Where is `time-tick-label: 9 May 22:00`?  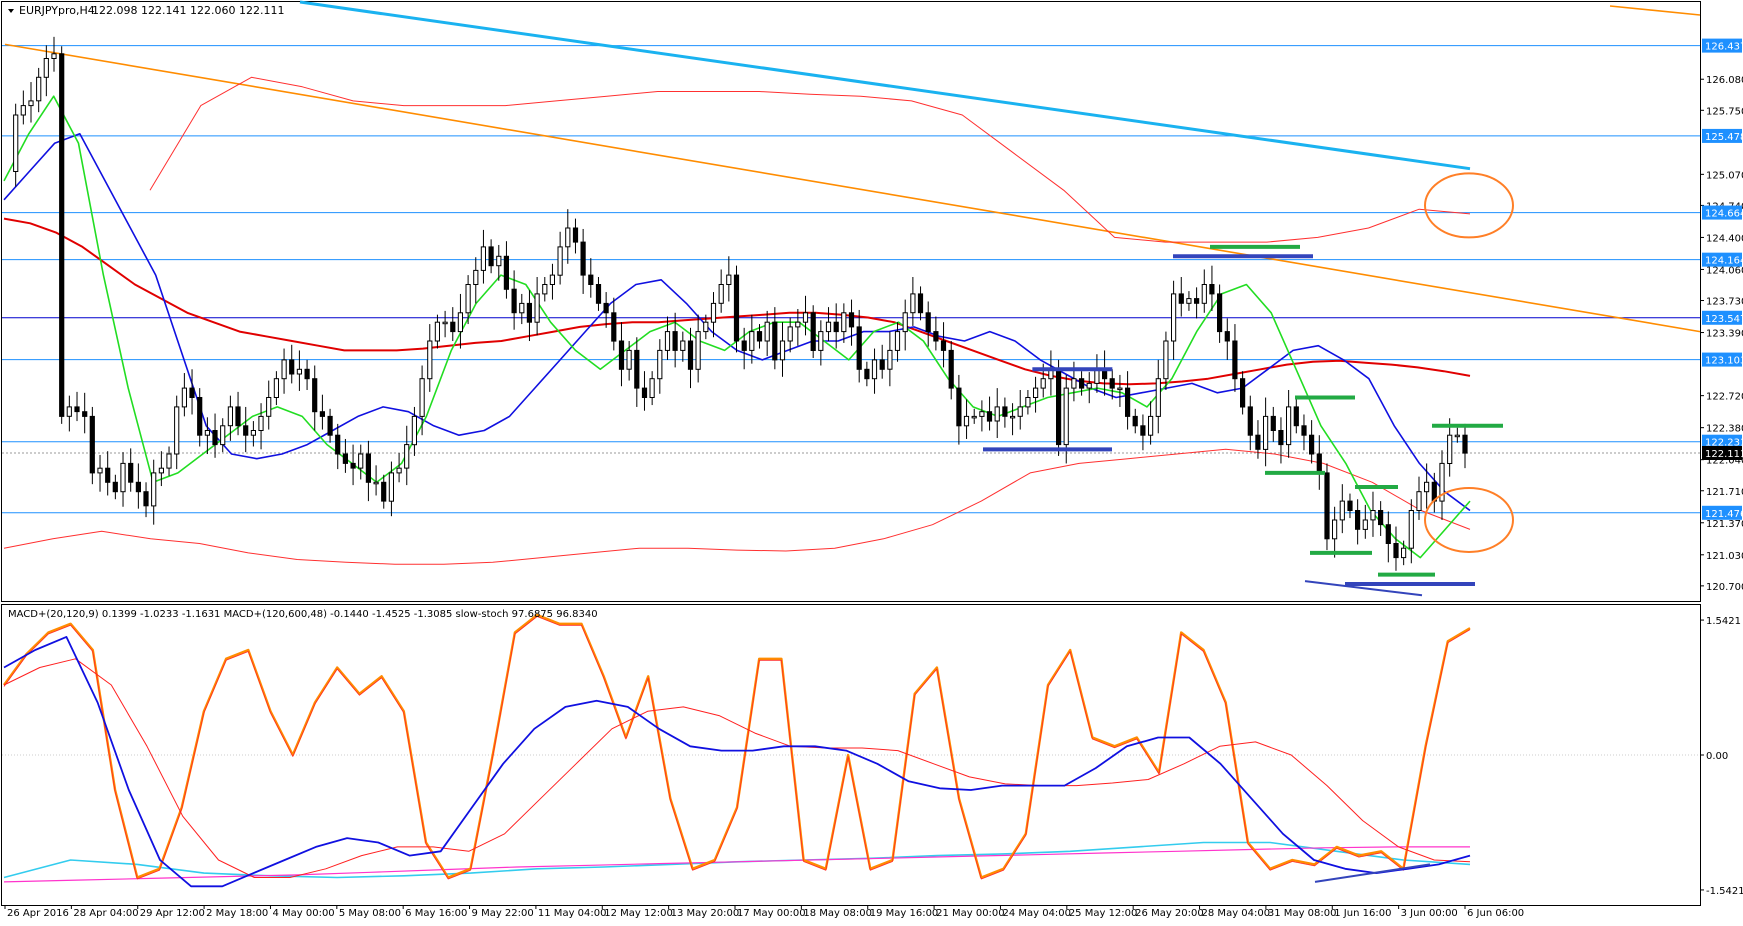 time-tick-label: 9 May 22:00 is located at coordinates (503, 913).